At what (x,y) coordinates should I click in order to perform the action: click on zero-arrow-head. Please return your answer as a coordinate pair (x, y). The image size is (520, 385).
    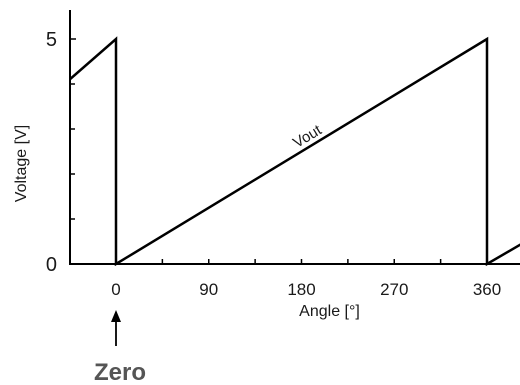
    Looking at the image, I should click on (116, 316).